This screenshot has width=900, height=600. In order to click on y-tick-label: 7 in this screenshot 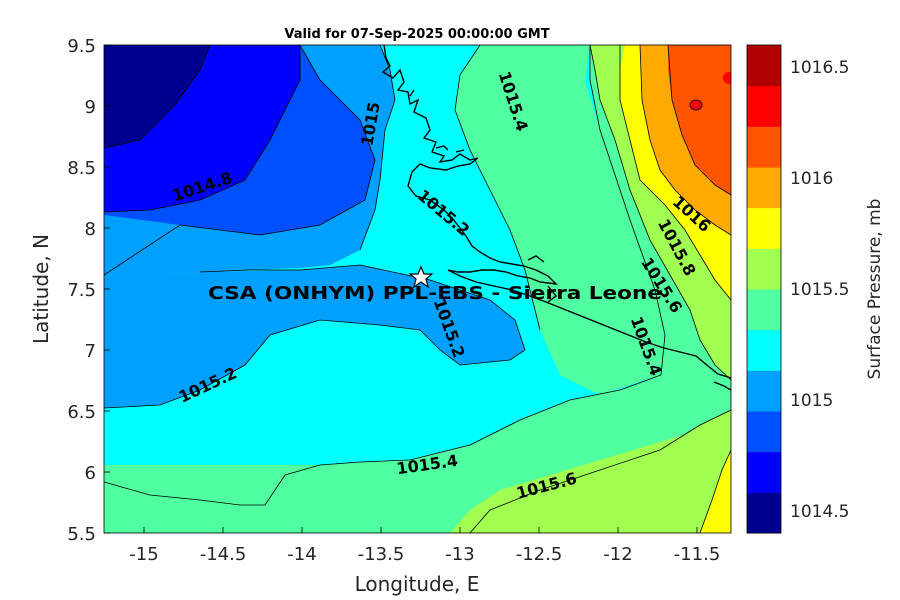, I will do `click(90, 351)`.